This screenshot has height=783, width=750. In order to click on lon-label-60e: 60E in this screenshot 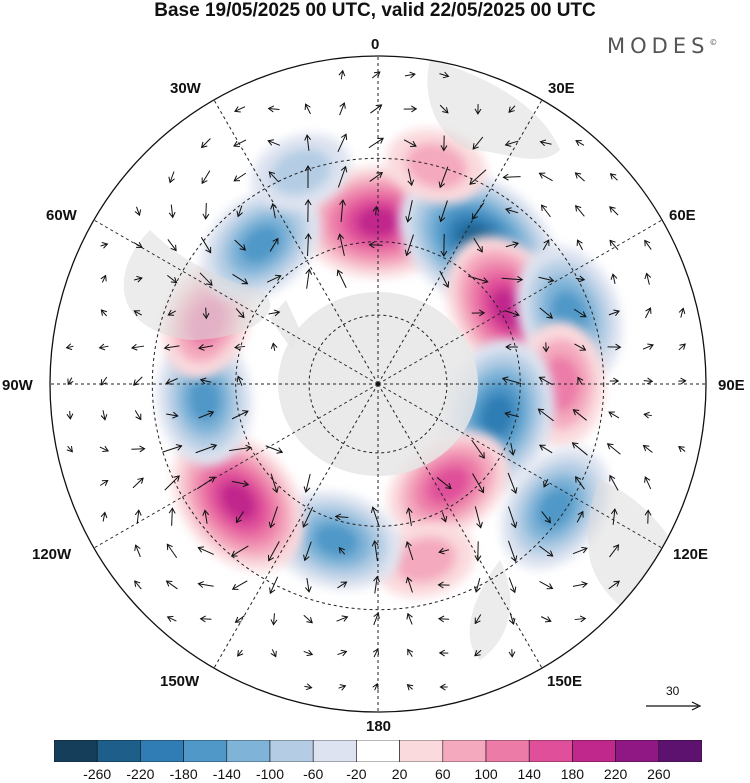, I will do `click(682, 215)`.